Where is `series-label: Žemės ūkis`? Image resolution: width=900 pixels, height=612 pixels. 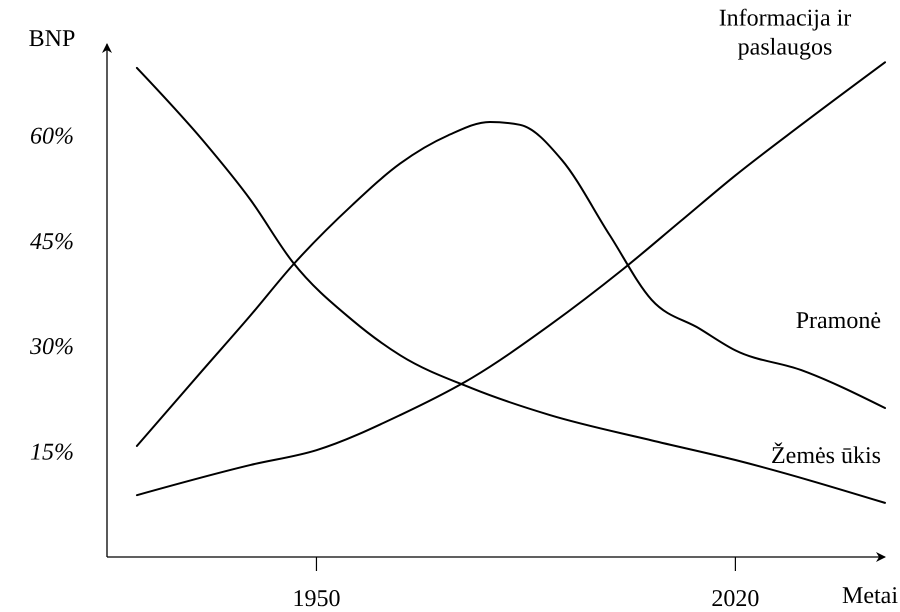 series-label: Žemės ūkis is located at coordinates (826, 455).